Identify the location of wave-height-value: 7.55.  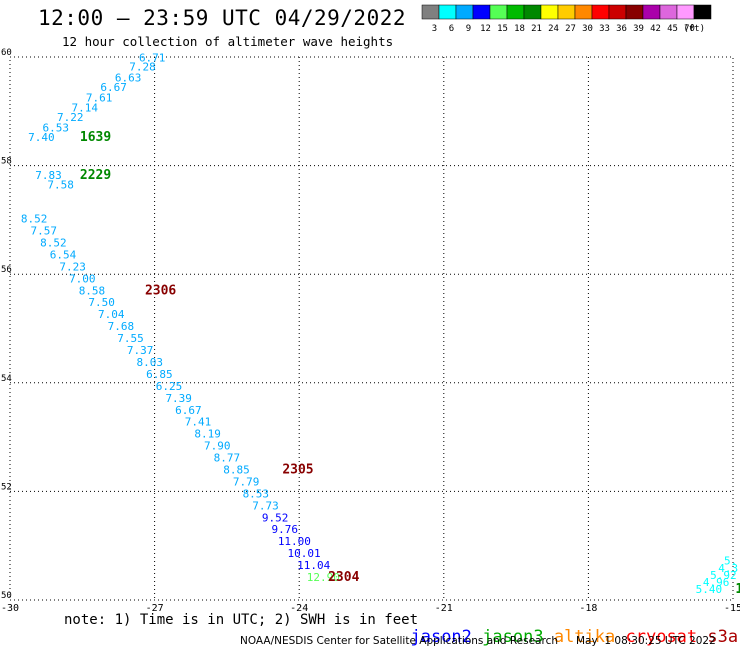
(130, 338).